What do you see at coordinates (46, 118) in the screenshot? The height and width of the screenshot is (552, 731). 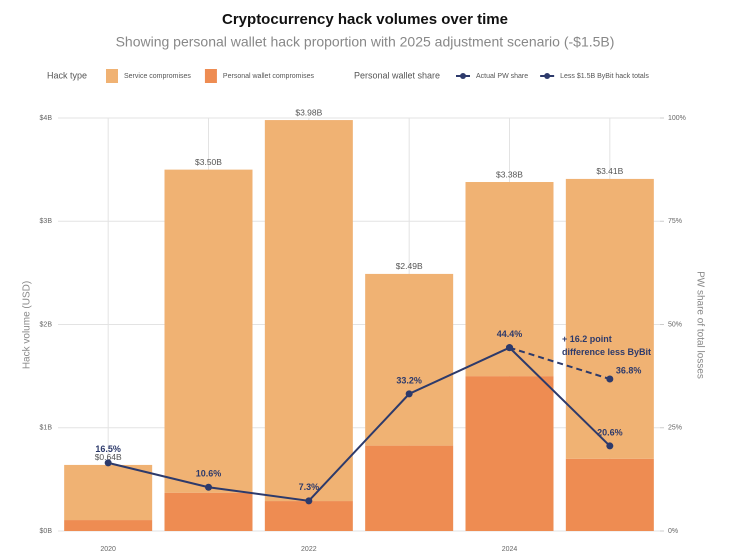 I see `y-tick-label: $4B` at bounding box center [46, 118].